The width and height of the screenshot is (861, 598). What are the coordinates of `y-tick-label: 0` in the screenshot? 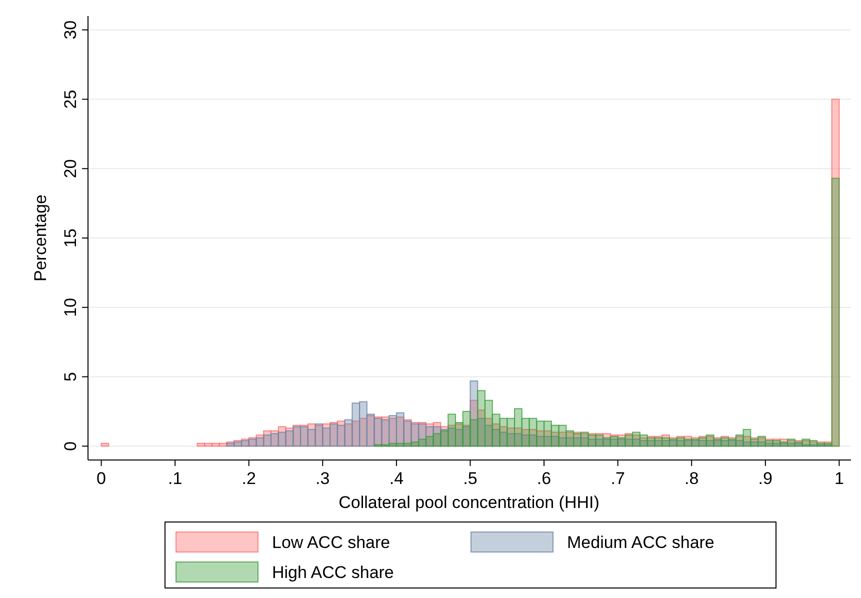 It's located at (70, 446).